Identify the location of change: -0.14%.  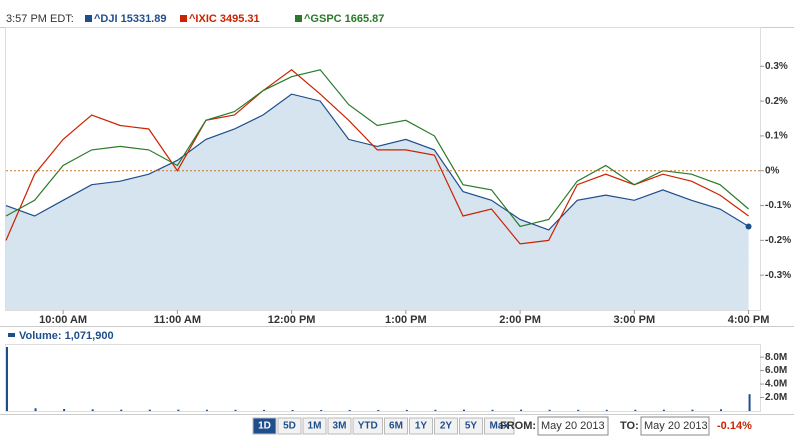
(734, 426).